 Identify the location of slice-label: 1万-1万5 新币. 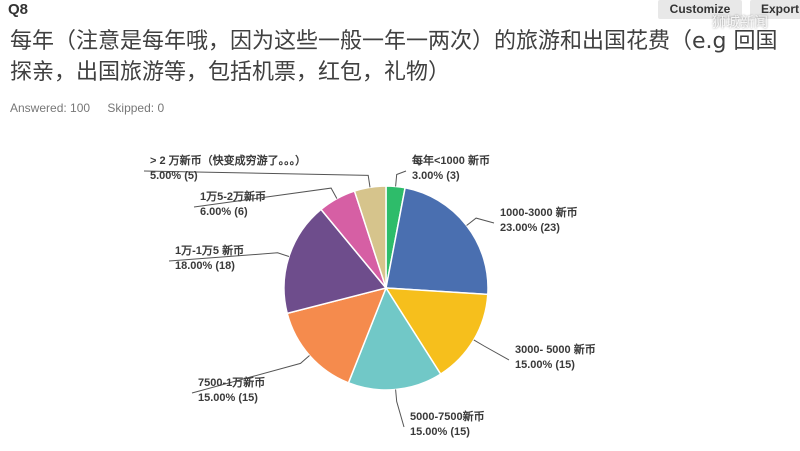
(209, 250).